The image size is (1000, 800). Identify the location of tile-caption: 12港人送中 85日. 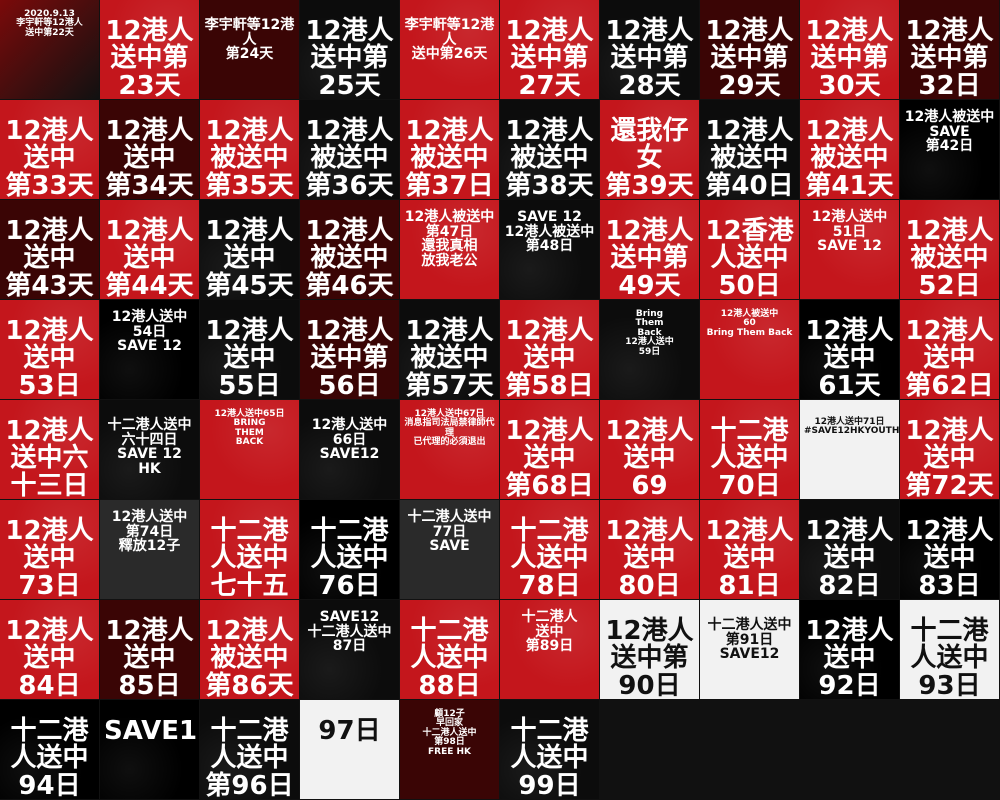
(149, 657).